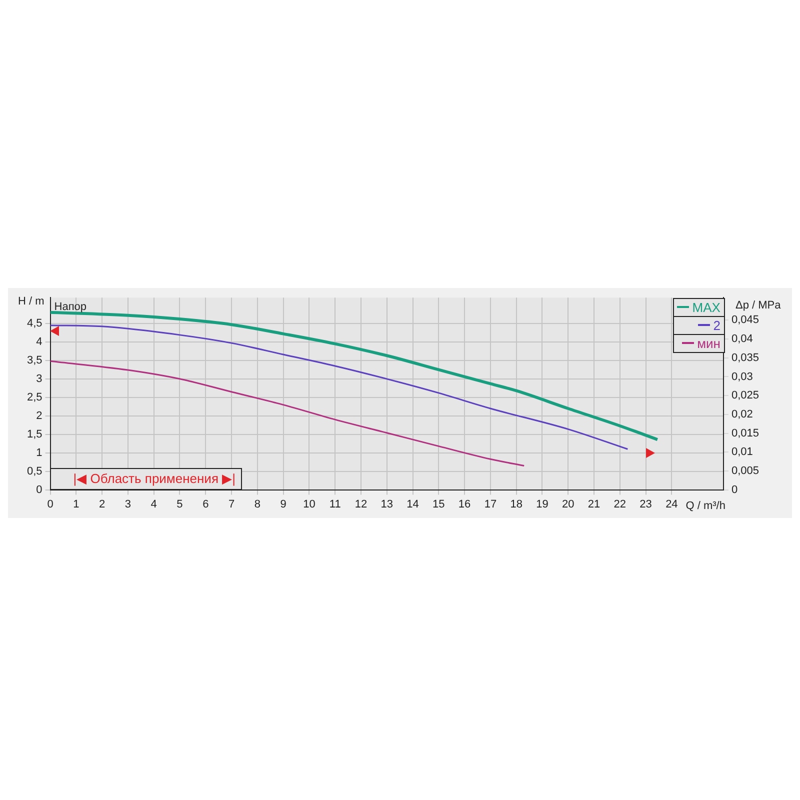 The width and height of the screenshot is (800, 800). Describe the element at coordinates (34, 471) in the screenshot. I see `y-tick-label: 0,5` at that location.